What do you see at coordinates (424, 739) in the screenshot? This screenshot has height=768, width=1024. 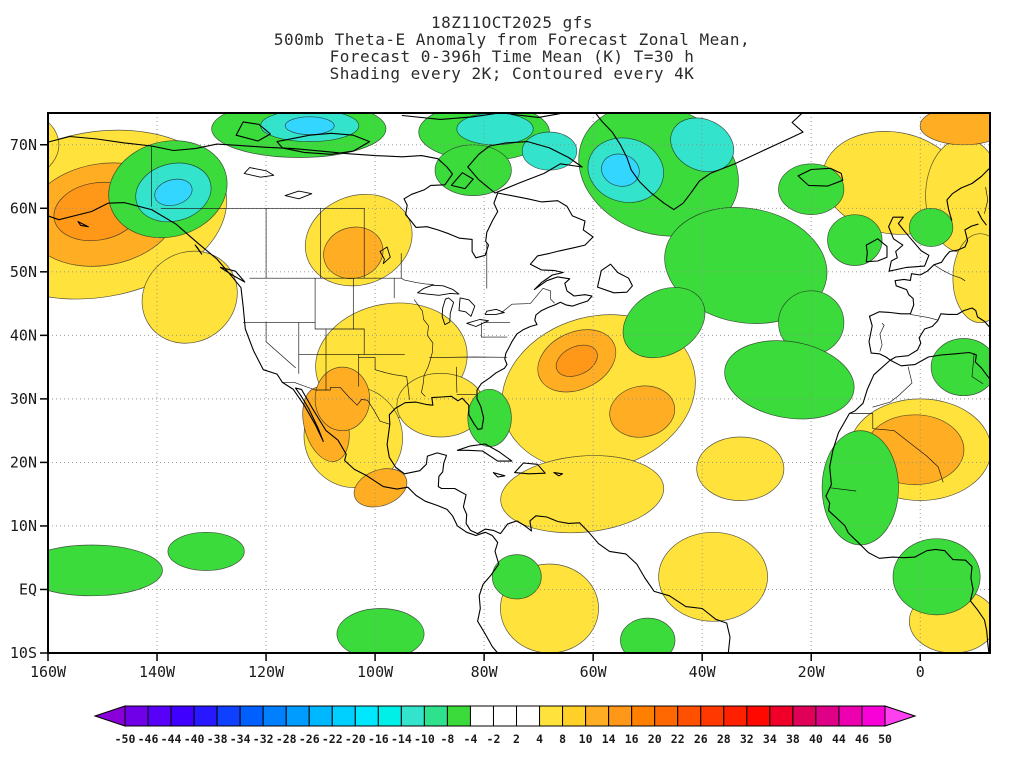 I see `colorbar-label: -10` at bounding box center [424, 739].